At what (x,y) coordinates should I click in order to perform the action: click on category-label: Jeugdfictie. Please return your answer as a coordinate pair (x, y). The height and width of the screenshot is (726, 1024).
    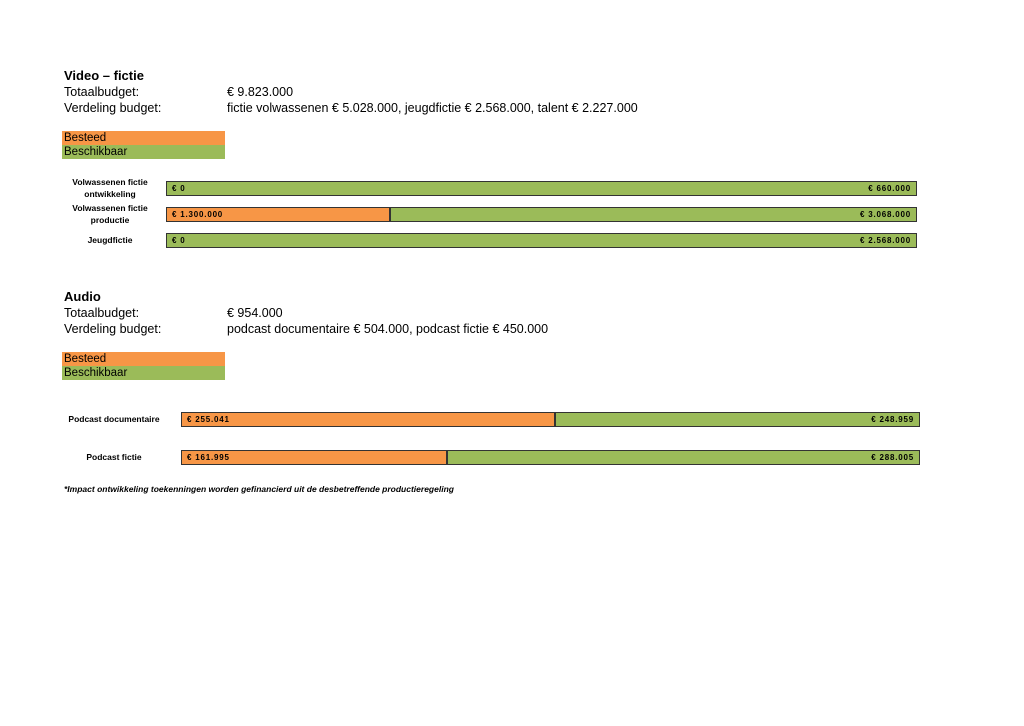
    Looking at the image, I should click on (110, 240).